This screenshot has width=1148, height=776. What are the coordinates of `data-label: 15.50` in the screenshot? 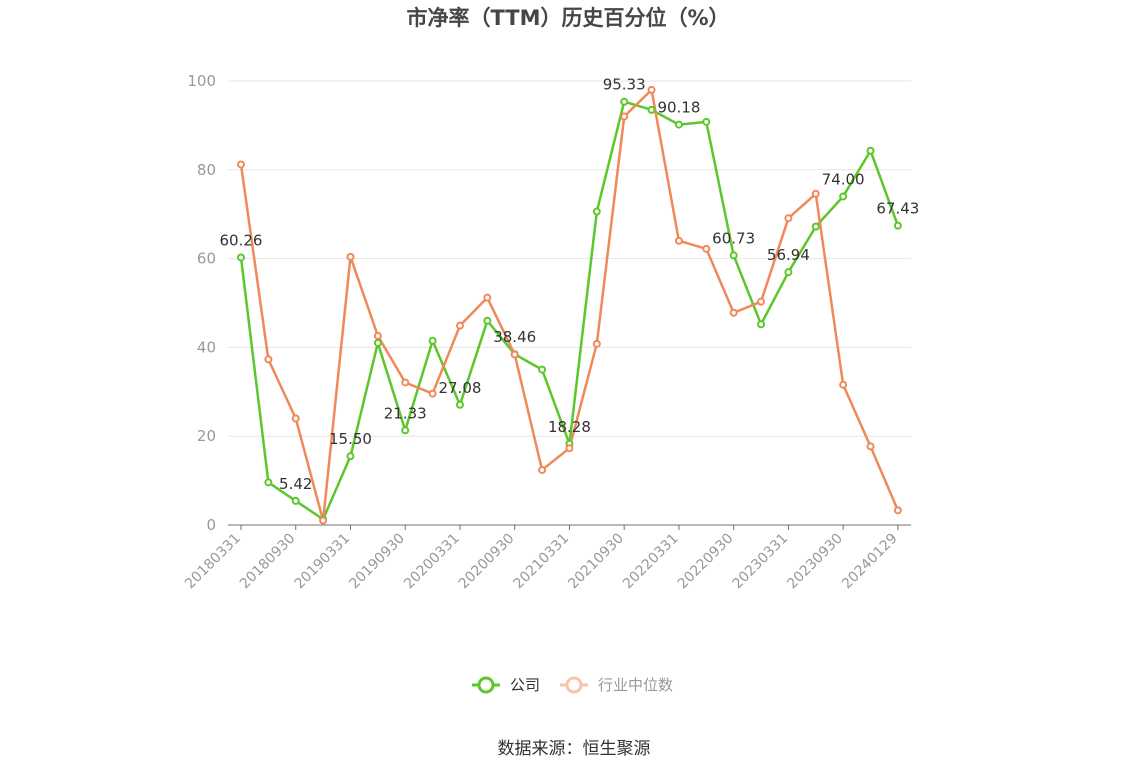 It's located at (350, 439).